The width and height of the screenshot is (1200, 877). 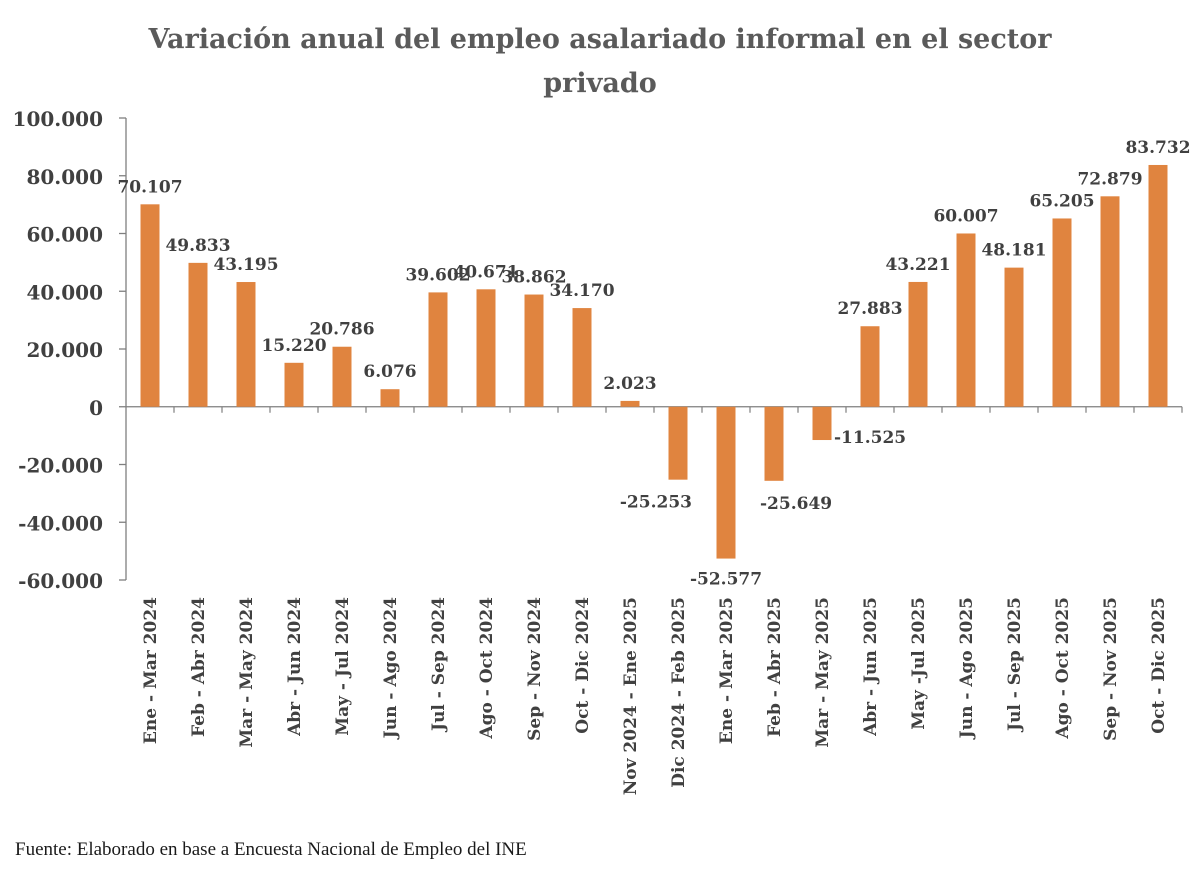 What do you see at coordinates (1109, 179) in the screenshot?
I see `data-label: 72.879` at bounding box center [1109, 179].